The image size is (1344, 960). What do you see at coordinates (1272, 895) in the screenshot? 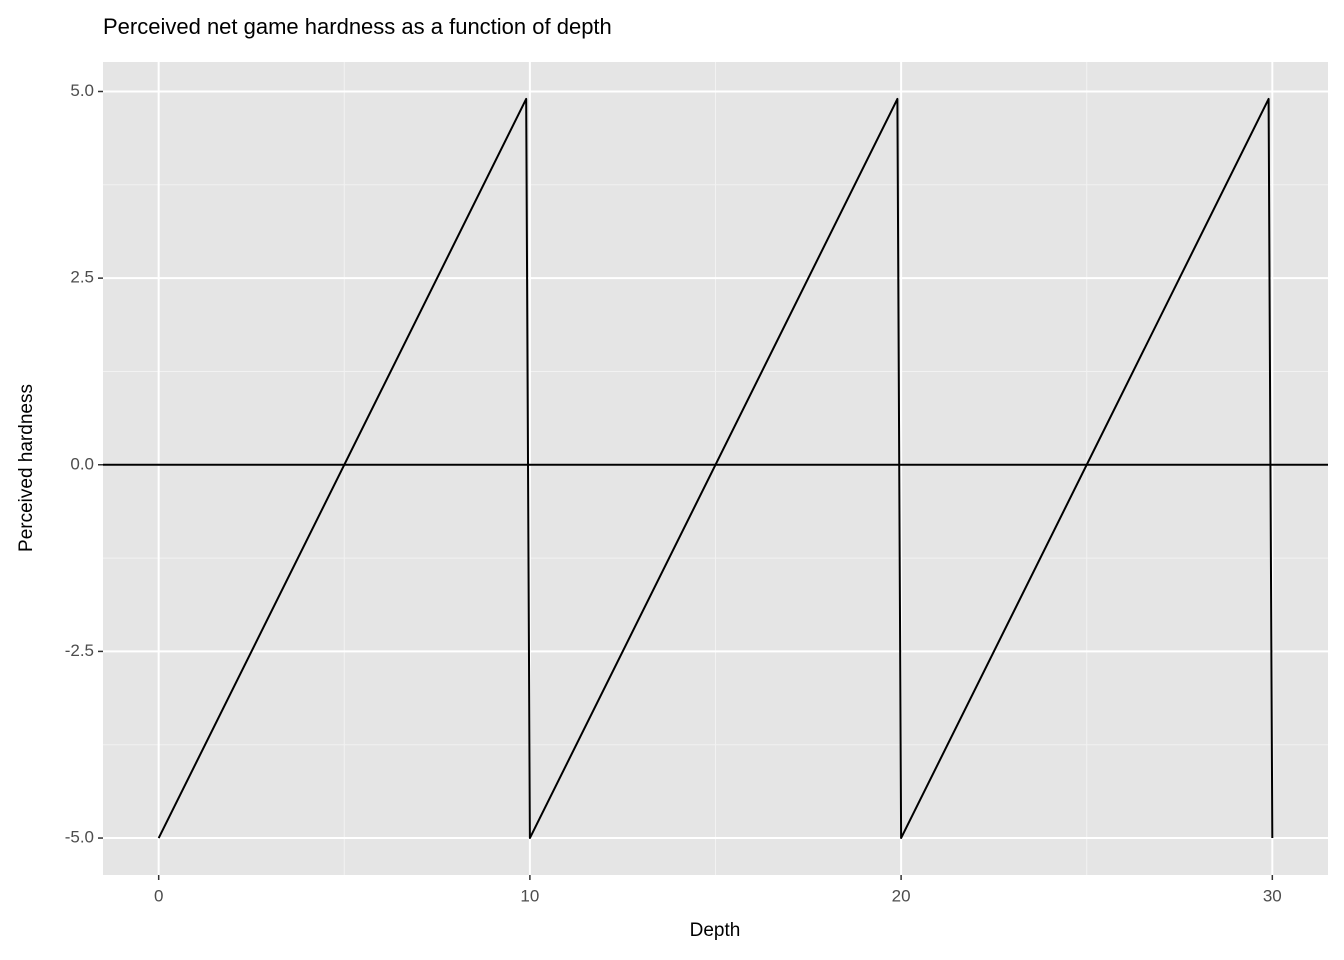
I see `x-tick-label: 30` at bounding box center [1272, 895].